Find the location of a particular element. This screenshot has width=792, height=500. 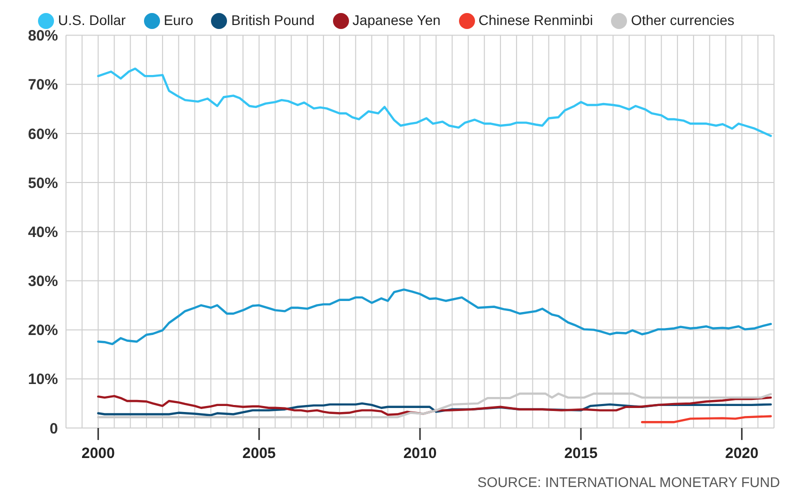

legend-label: Japanese Yen is located at coordinates (396, 20).